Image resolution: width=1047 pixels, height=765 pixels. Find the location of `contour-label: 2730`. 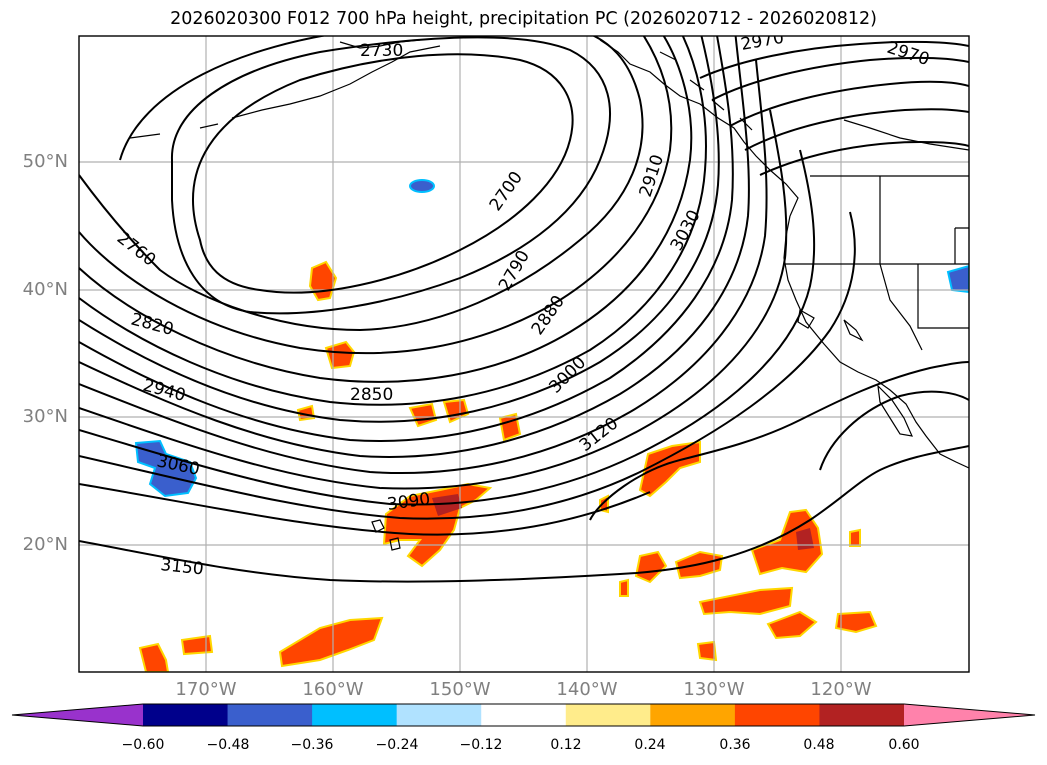

contour-label: 2730 is located at coordinates (381, 51).